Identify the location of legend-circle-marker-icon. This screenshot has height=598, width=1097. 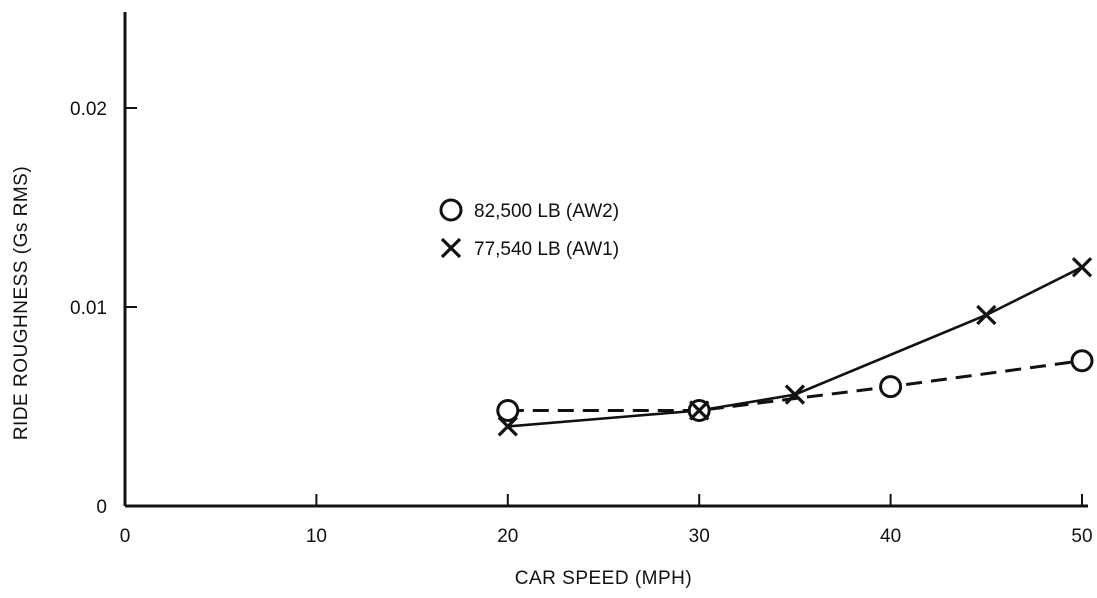
(451, 210).